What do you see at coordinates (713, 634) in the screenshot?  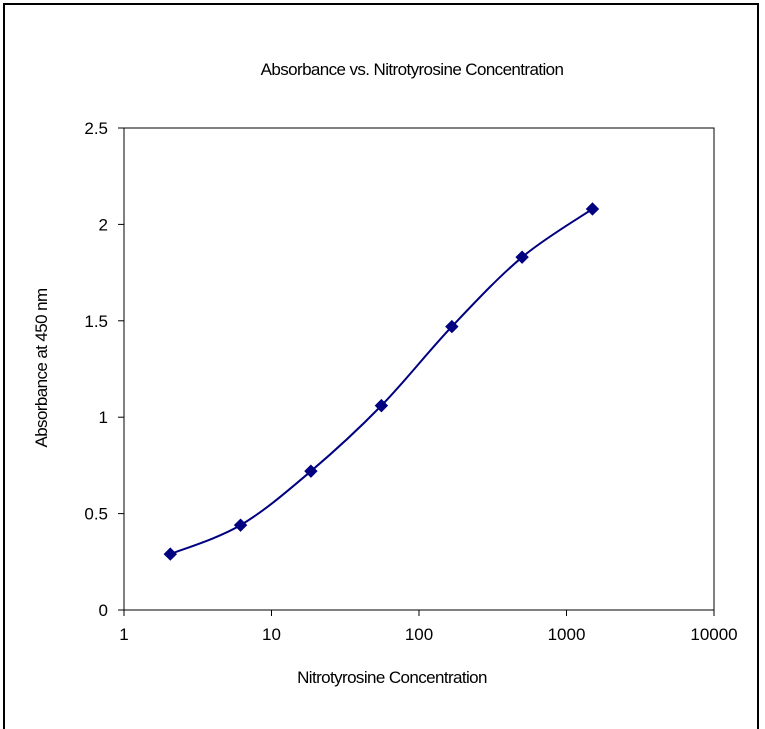 I see `x-tick-label: 10000` at bounding box center [713, 634].